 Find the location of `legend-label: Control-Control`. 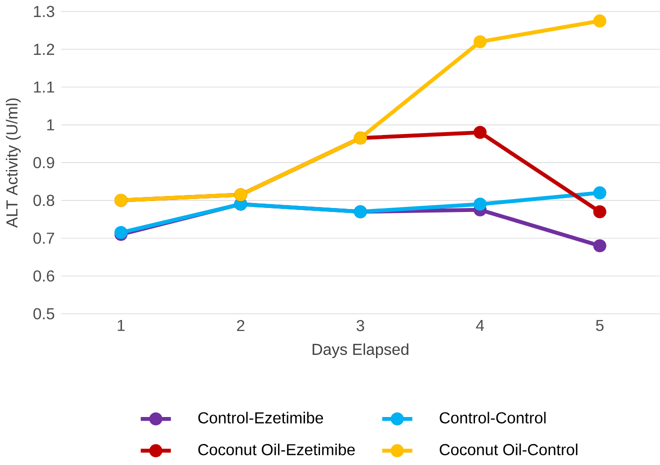

legend-label: Control-Control is located at coordinates (493, 418).